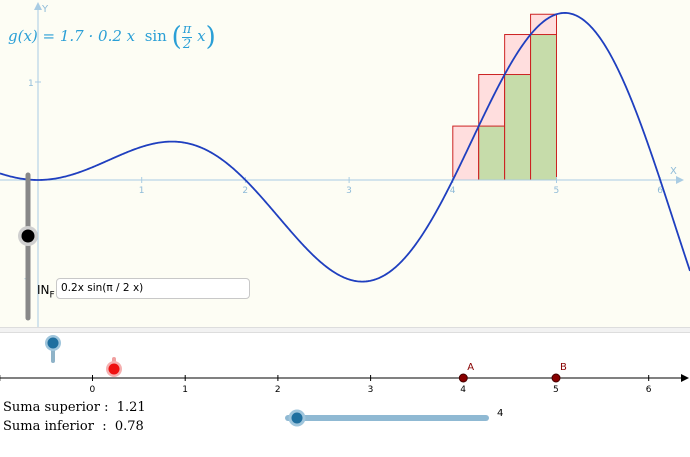  What do you see at coordinates (185, 390) in the screenshot?
I see `number-line-label: 1` at bounding box center [185, 390].